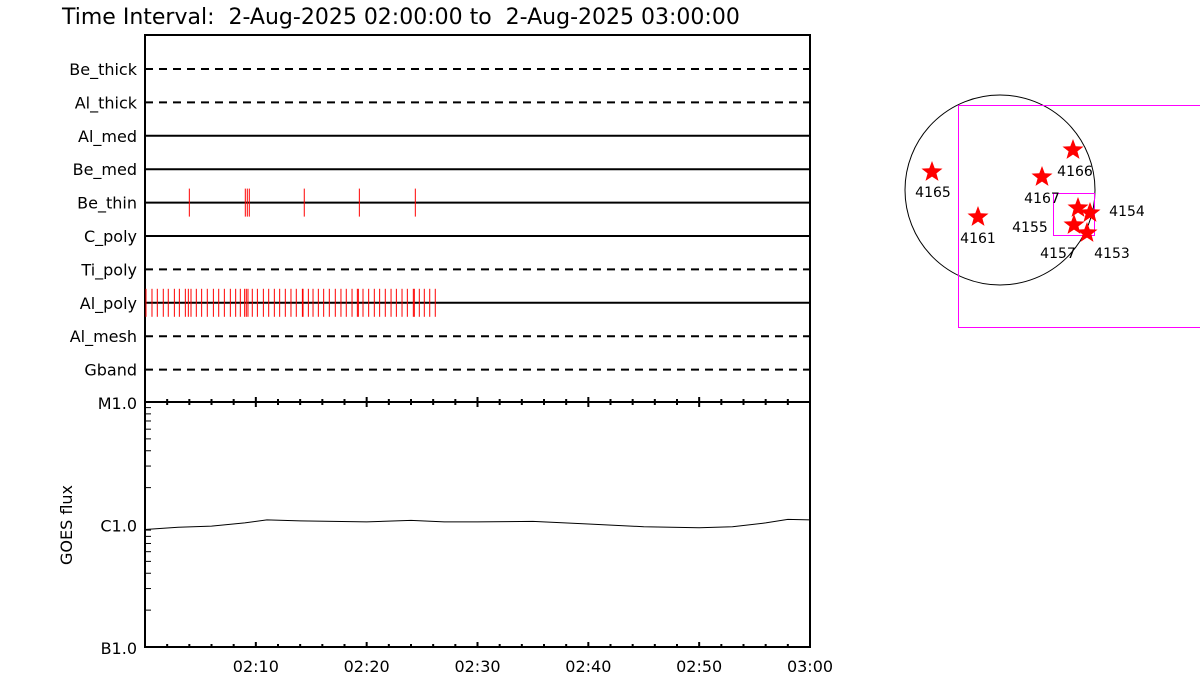  I want to click on filter-row-label: Be_thick, so click(103, 70).